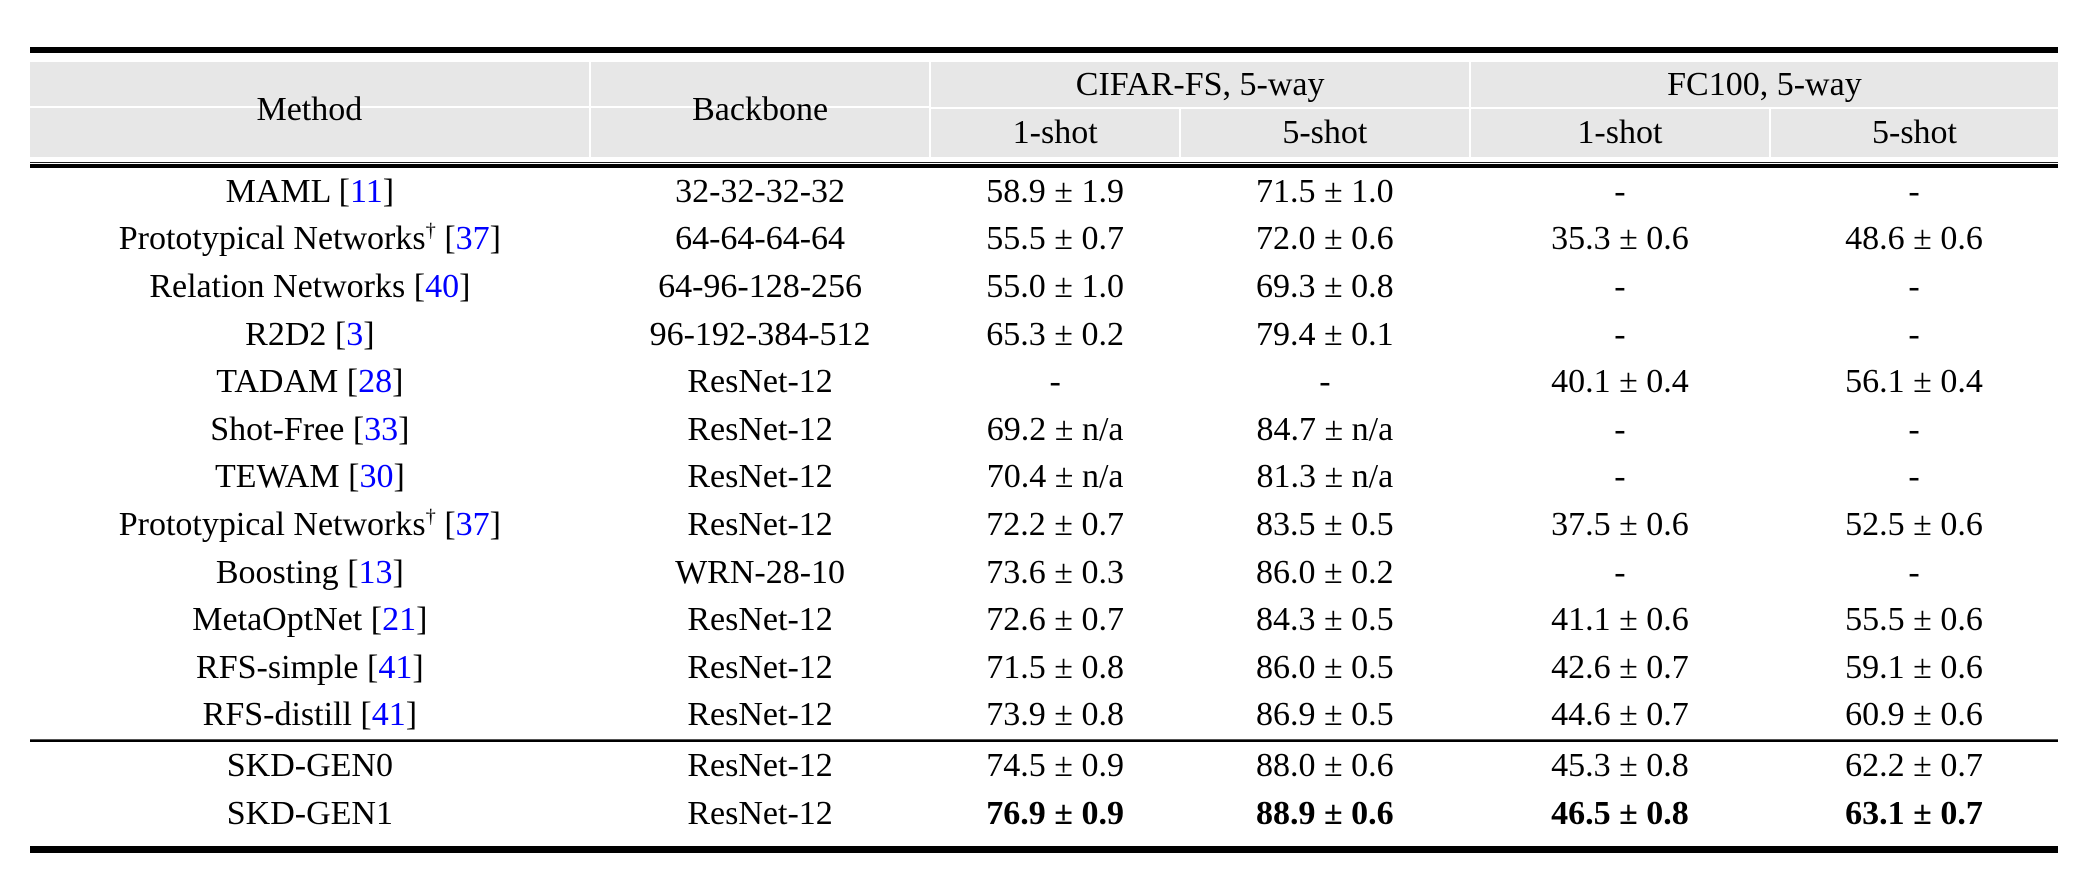 This screenshot has width=2090, height=878. What do you see at coordinates (381, 429) in the screenshot?
I see `citation-link: 33` at bounding box center [381, 429].